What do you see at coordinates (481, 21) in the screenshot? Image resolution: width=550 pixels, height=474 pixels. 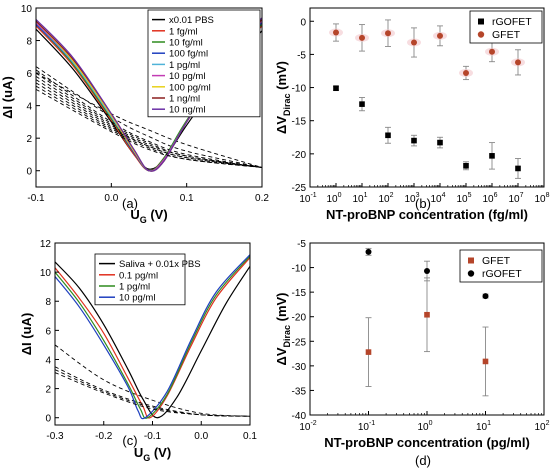 I see `legend-marker-square` at bounding box center [481, 21].